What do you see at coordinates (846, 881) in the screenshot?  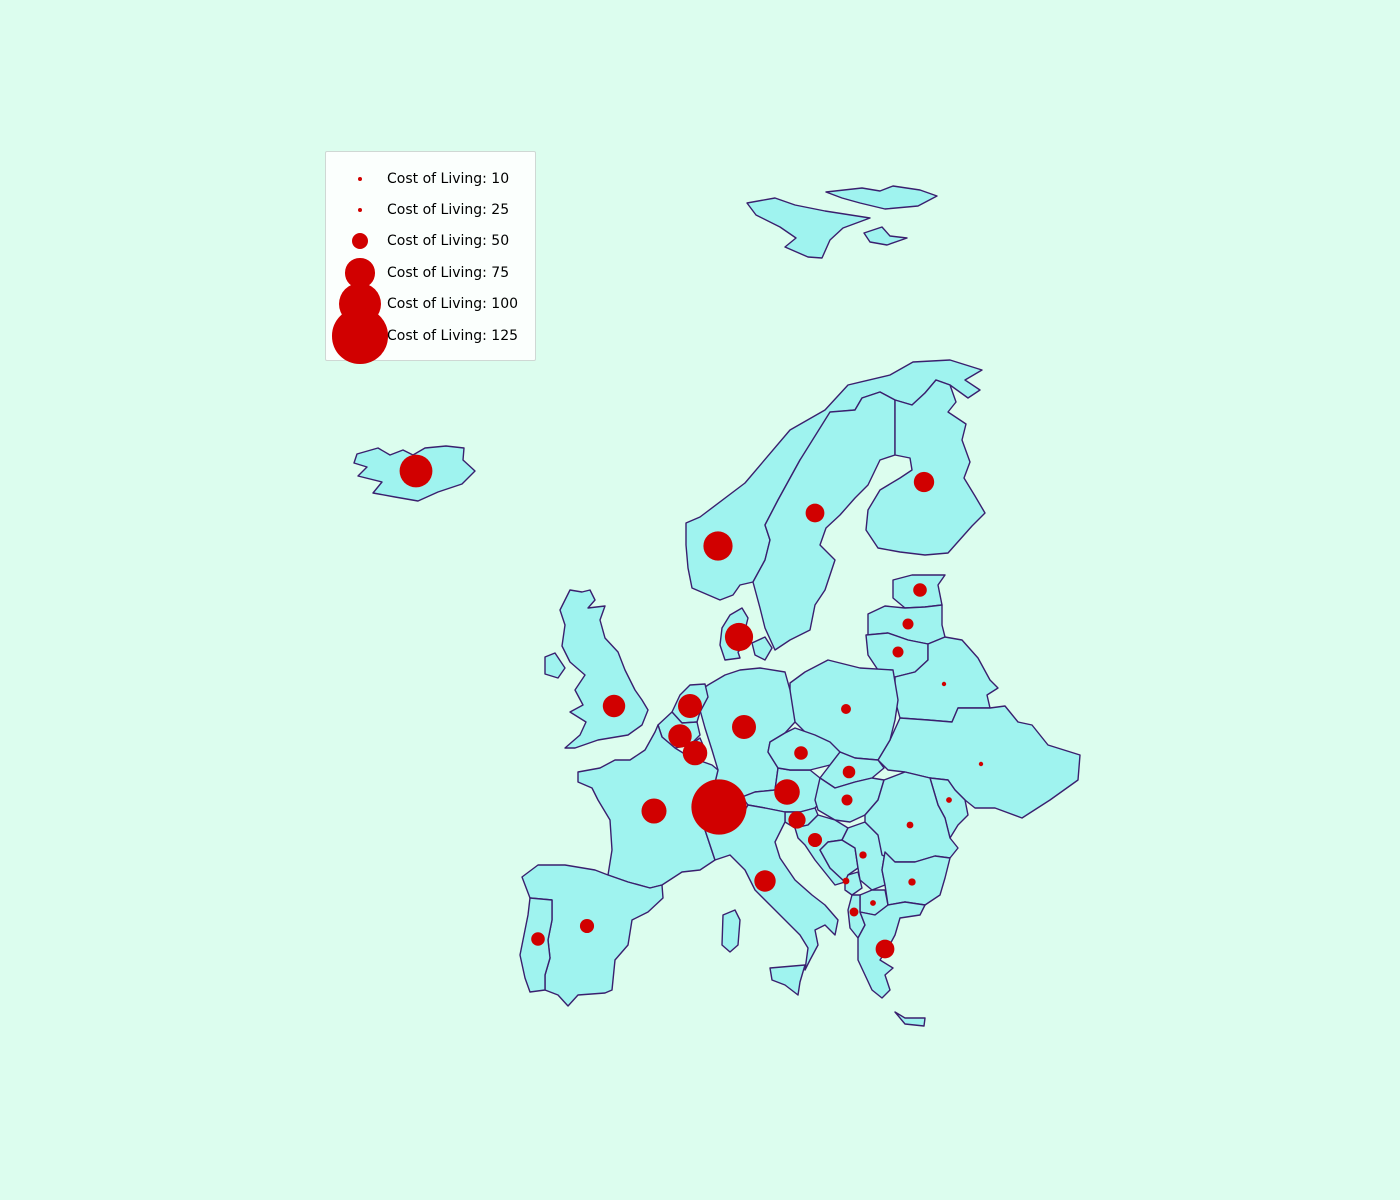 I see `bubble-bosnia-and-herzegovina` at bounding box center [846, 881].